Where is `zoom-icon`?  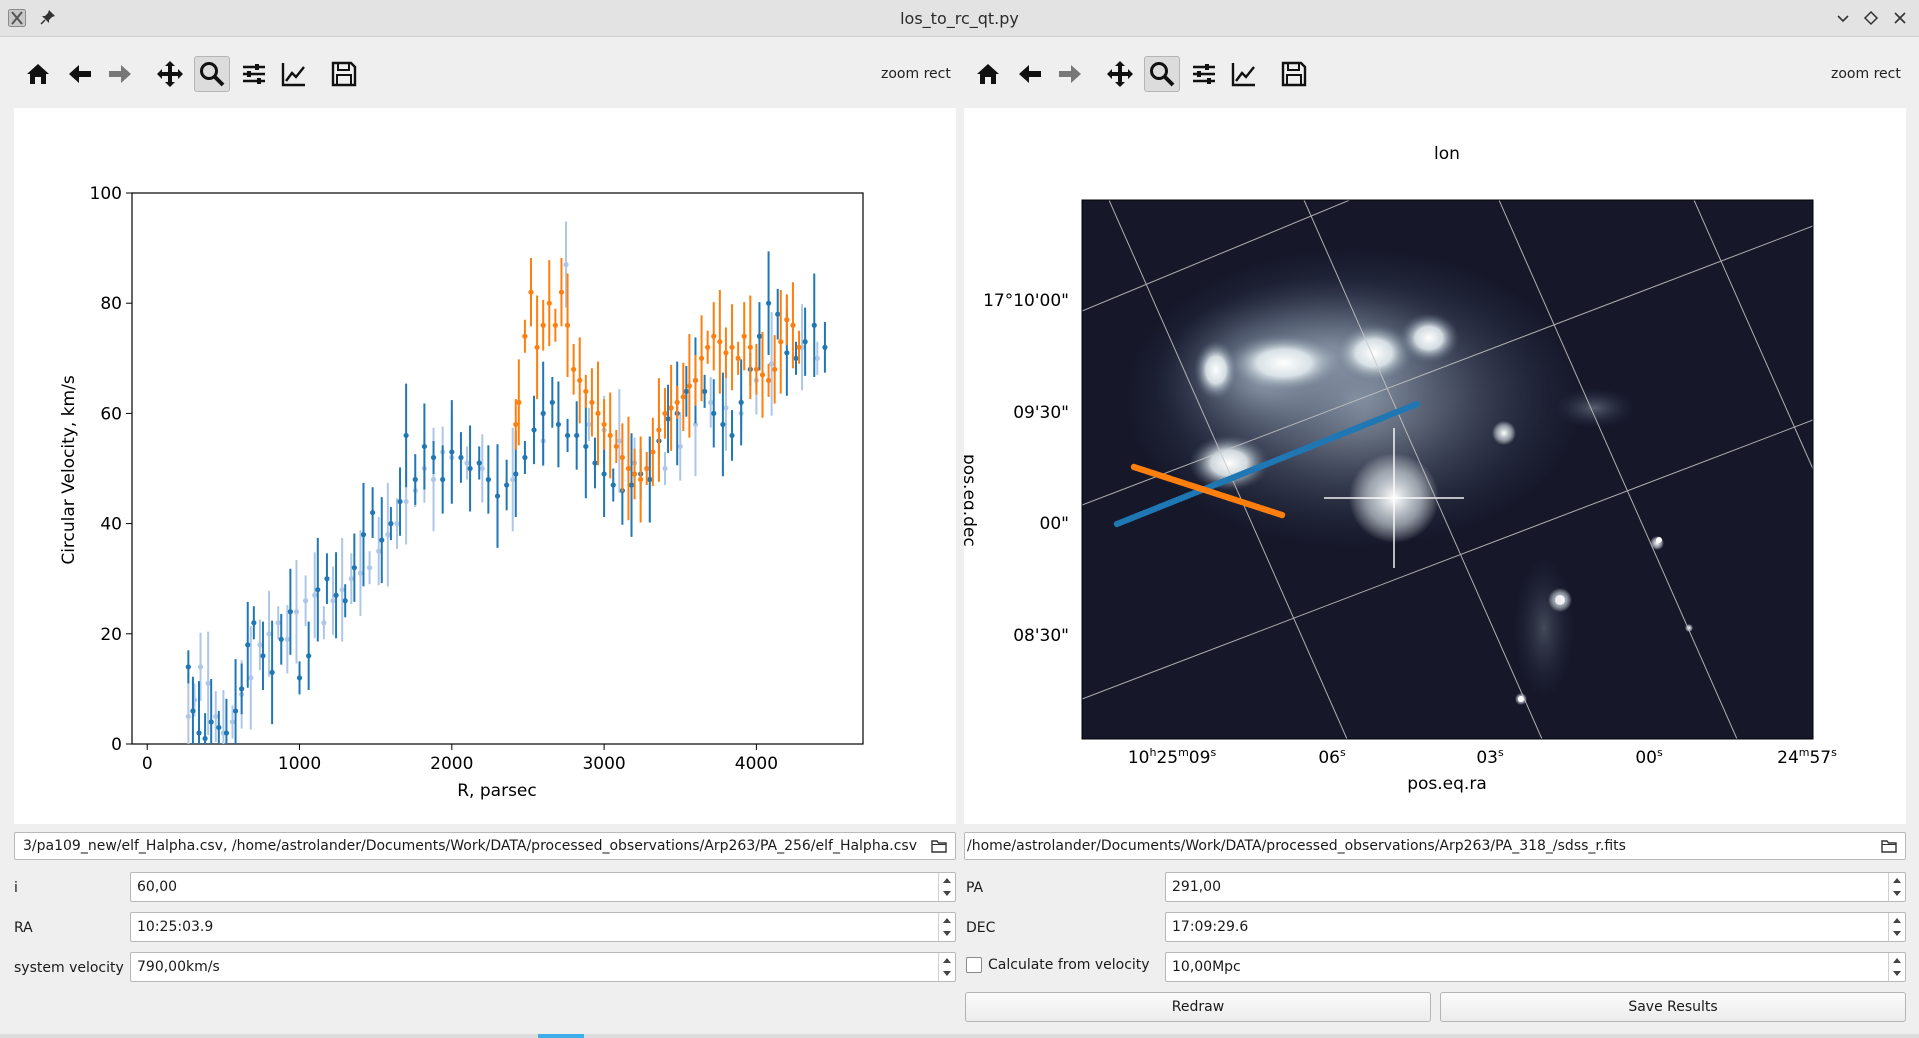
zoom-icon is located at coordinates (212, 74).